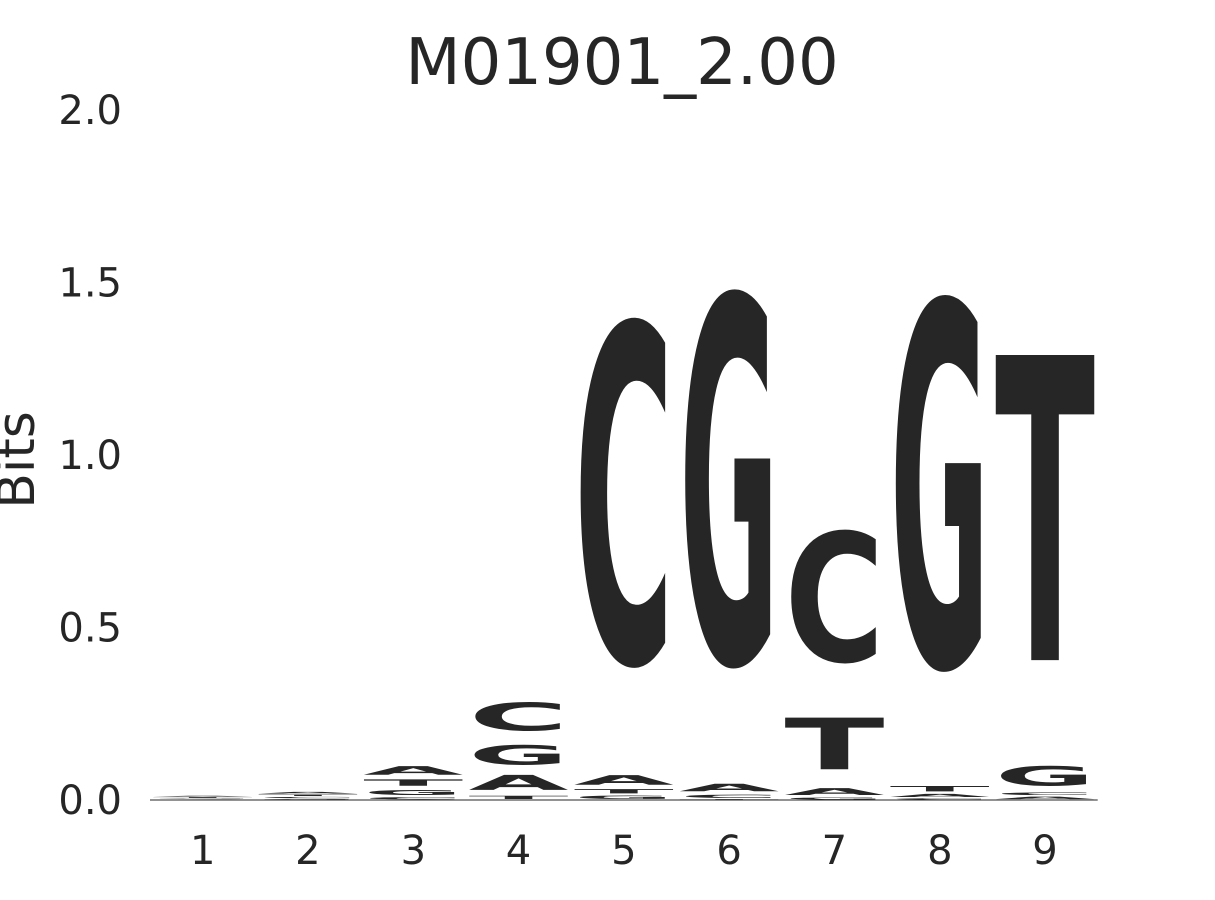  What do you see at coordinates (624, 502) in the screenshot?
I see `letter-C-pos-5: C` at bounding box center [624, 502].